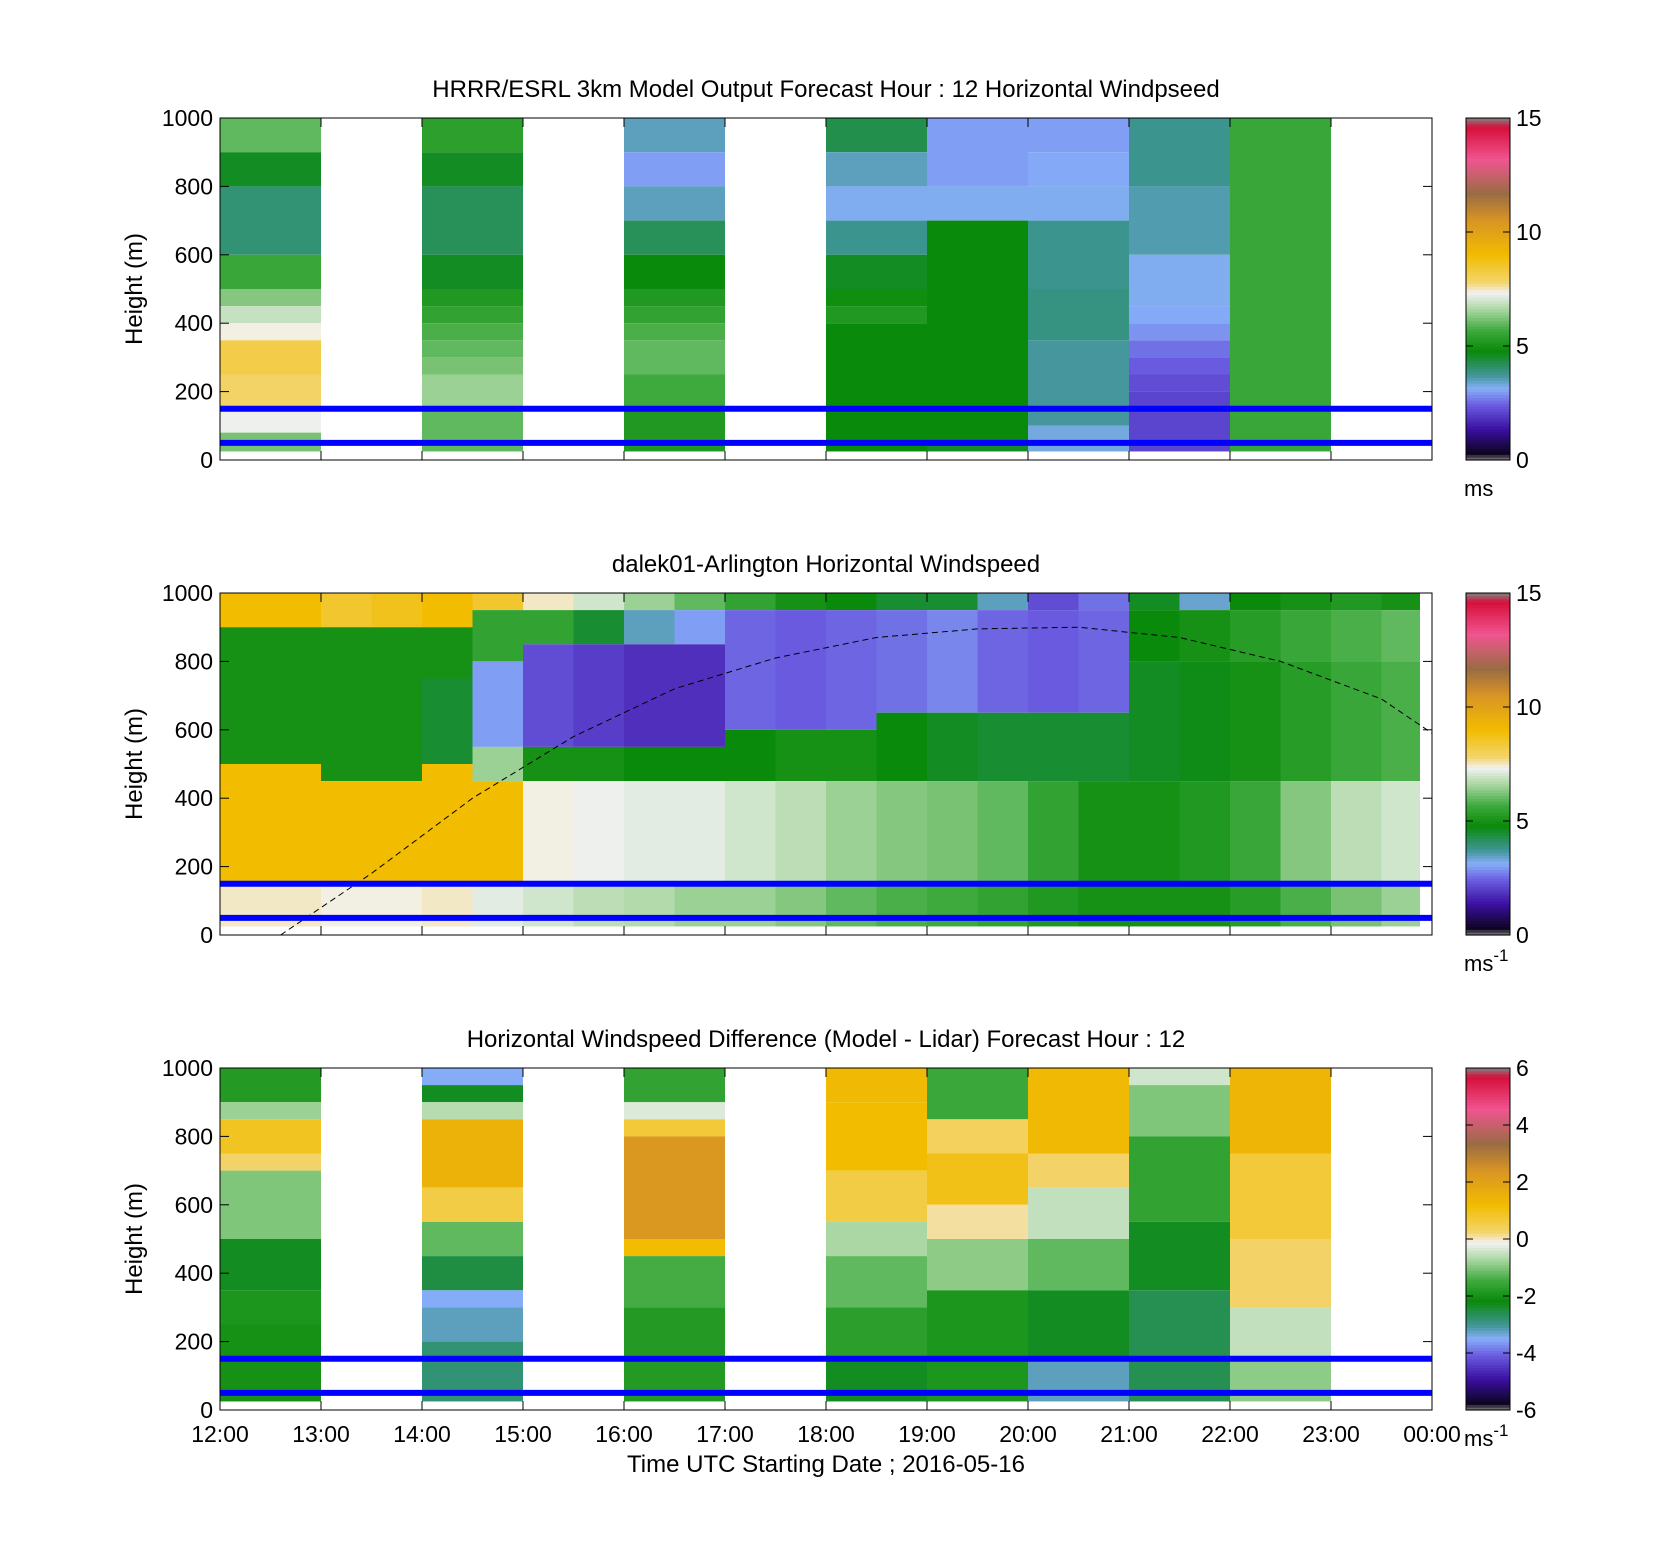 This screenshot has height=1561, width=1680. What do you see at coordinates (1522, 346) in the screenshot?
I see `colorbar-tick-label: 5` at bounding box center [1522, 346].